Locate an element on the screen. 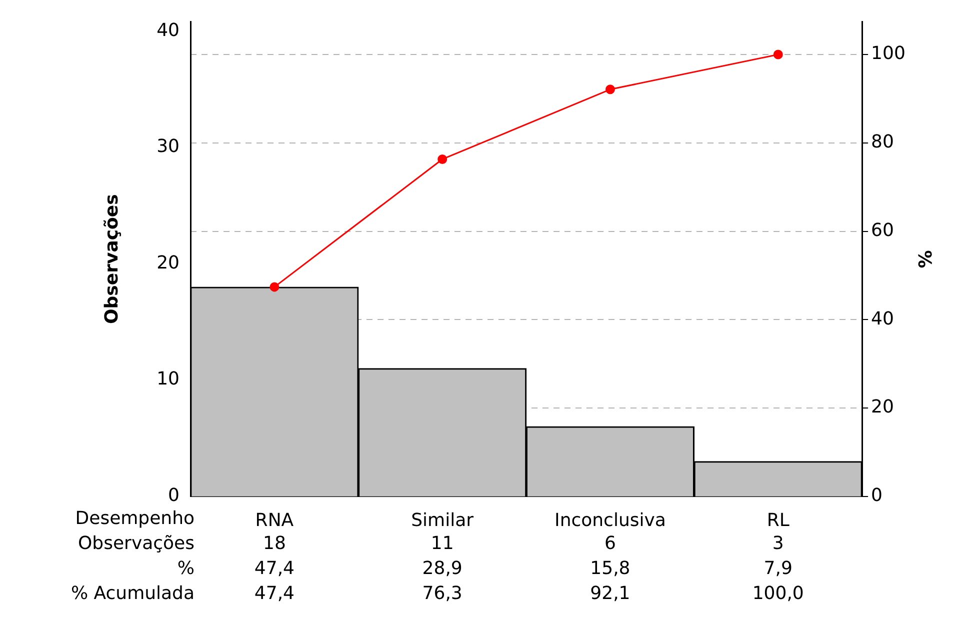 Image resolution: width=972 pixels, height=630 pixels. y2-tick-label: 60 is located at coordinates (882, 230).